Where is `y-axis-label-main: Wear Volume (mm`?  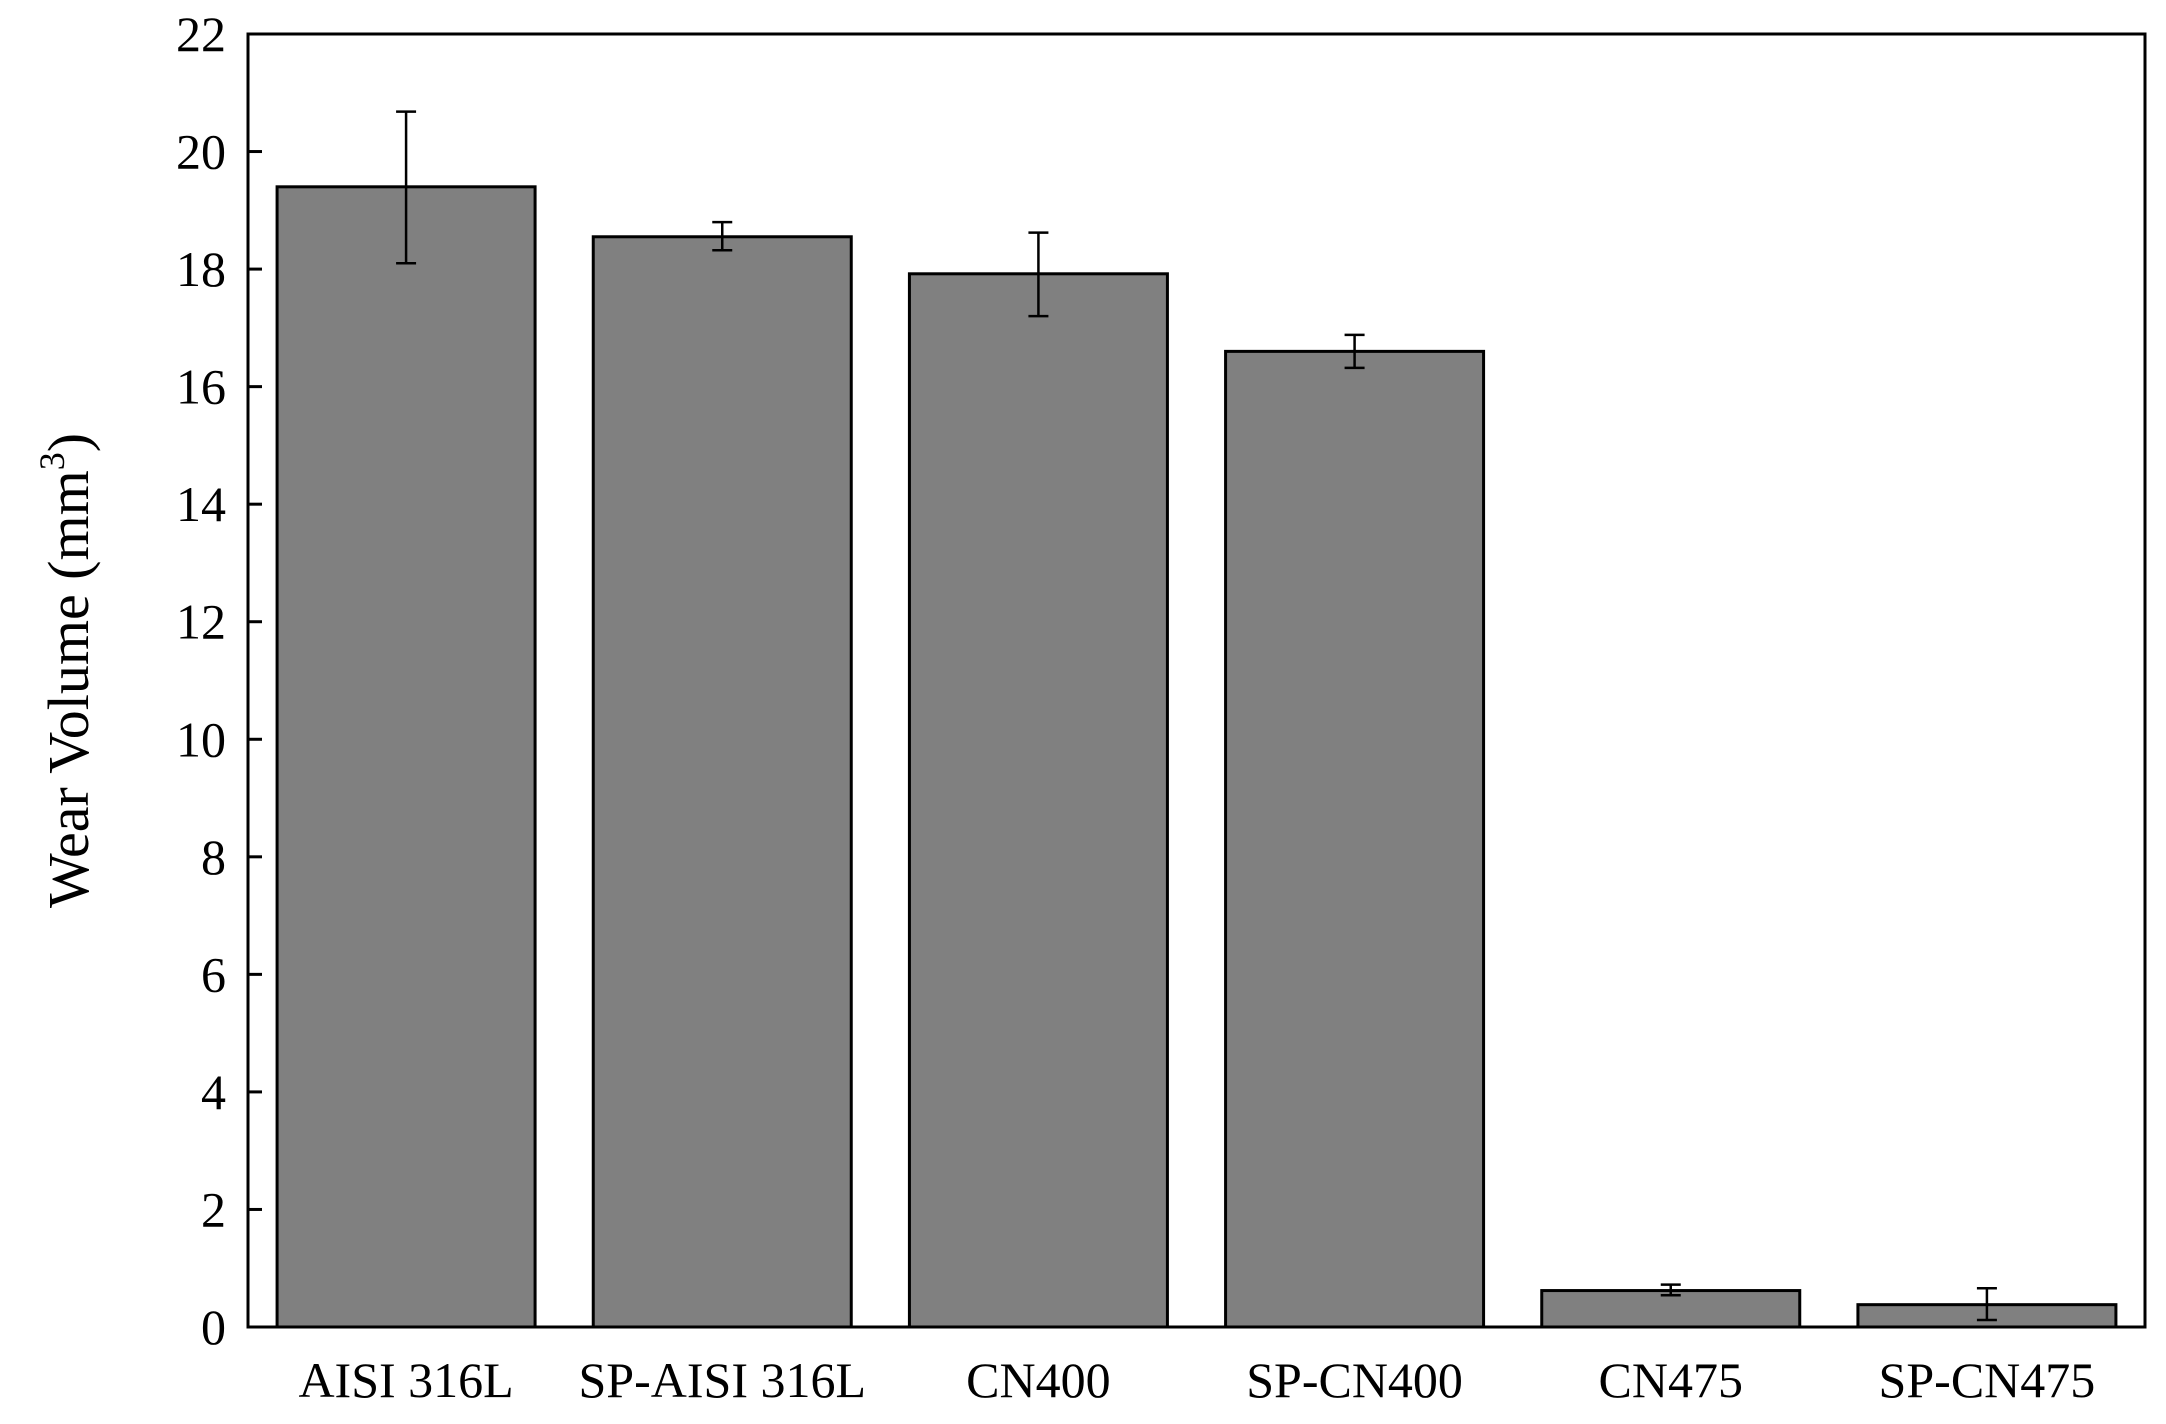 y-axis-label-main: Wear Volume (mm is located at coordinates (68, 689).